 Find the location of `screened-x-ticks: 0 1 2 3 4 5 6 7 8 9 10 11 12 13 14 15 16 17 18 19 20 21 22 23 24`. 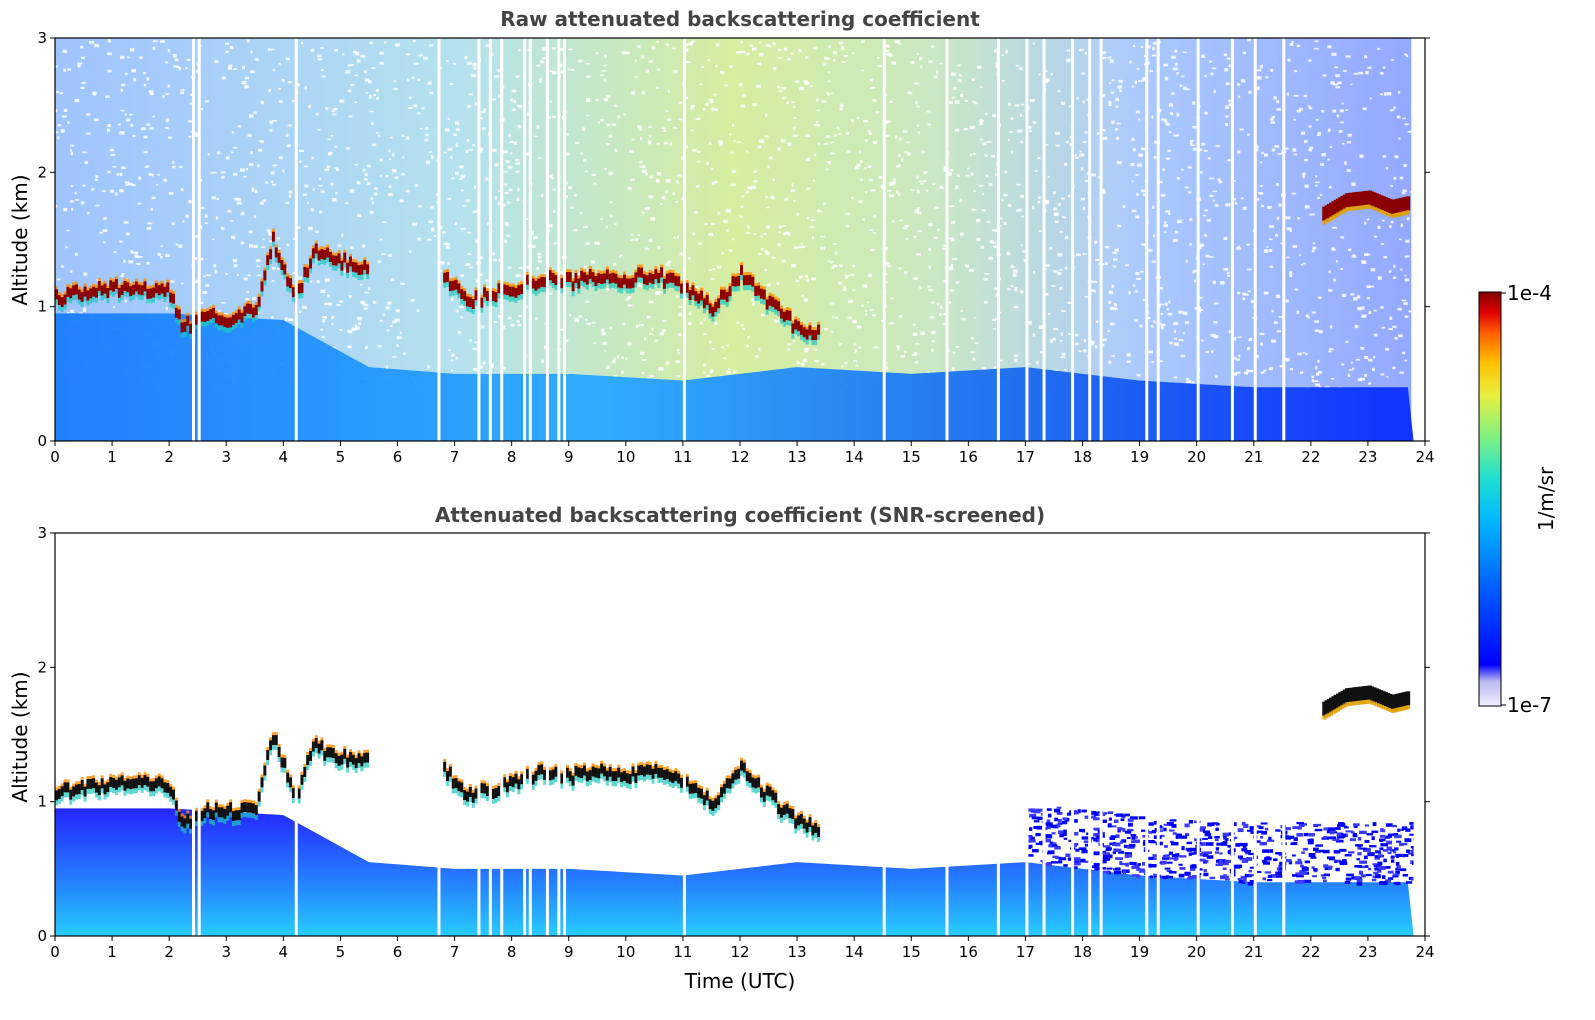

screened-x-ticks: 0 1 2 3 4 5 6 7 8 9 10 11 12 13 14 15 16 17 18 19 20 21 22 23 24 is located at coordinates (742, 948).